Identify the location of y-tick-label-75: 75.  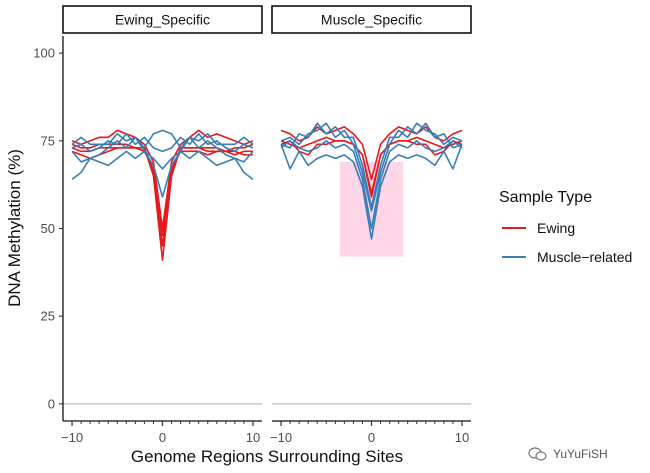
(48, 140).